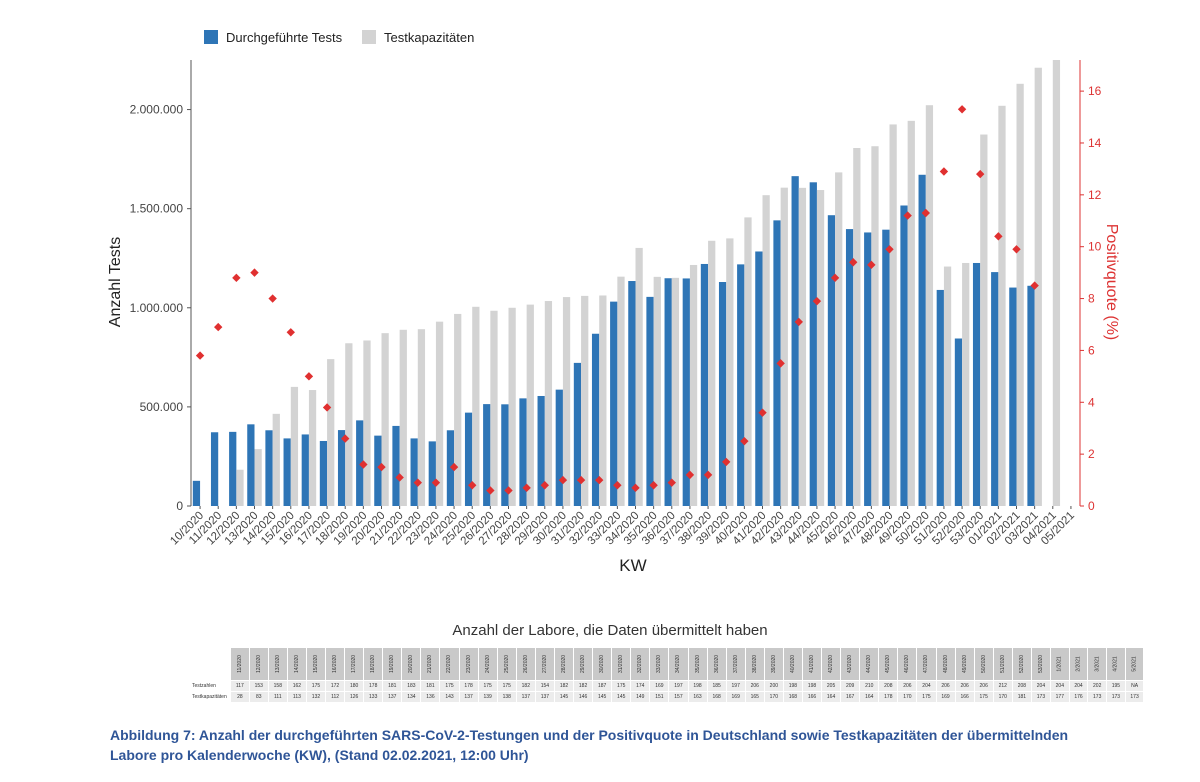 This screenshot has height=782, width=1200. Describe the element at coordinates (392, 664) in the screenshot. I see `table-week-header: 19/2020` at that location.